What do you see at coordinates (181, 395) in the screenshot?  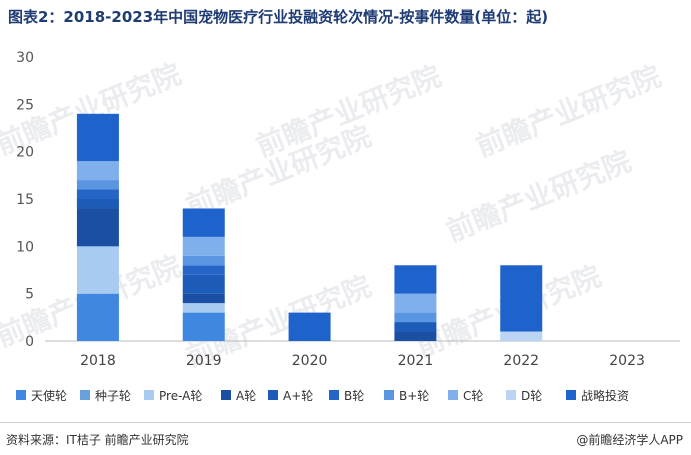 I see `legend-label: Pre-A轮` at bounding box center [181, 395].